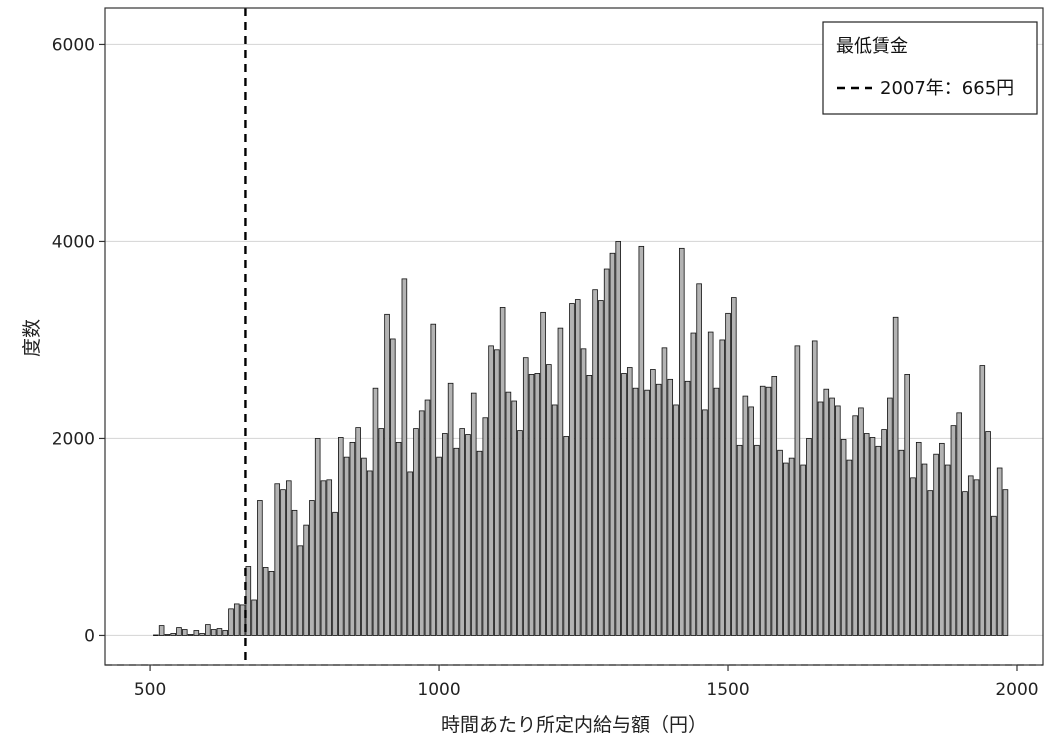  What do you see at coordinates (73, 439) in the screenshot?
I see `y-tick-label: 2000` at bounding box center [73, 439].